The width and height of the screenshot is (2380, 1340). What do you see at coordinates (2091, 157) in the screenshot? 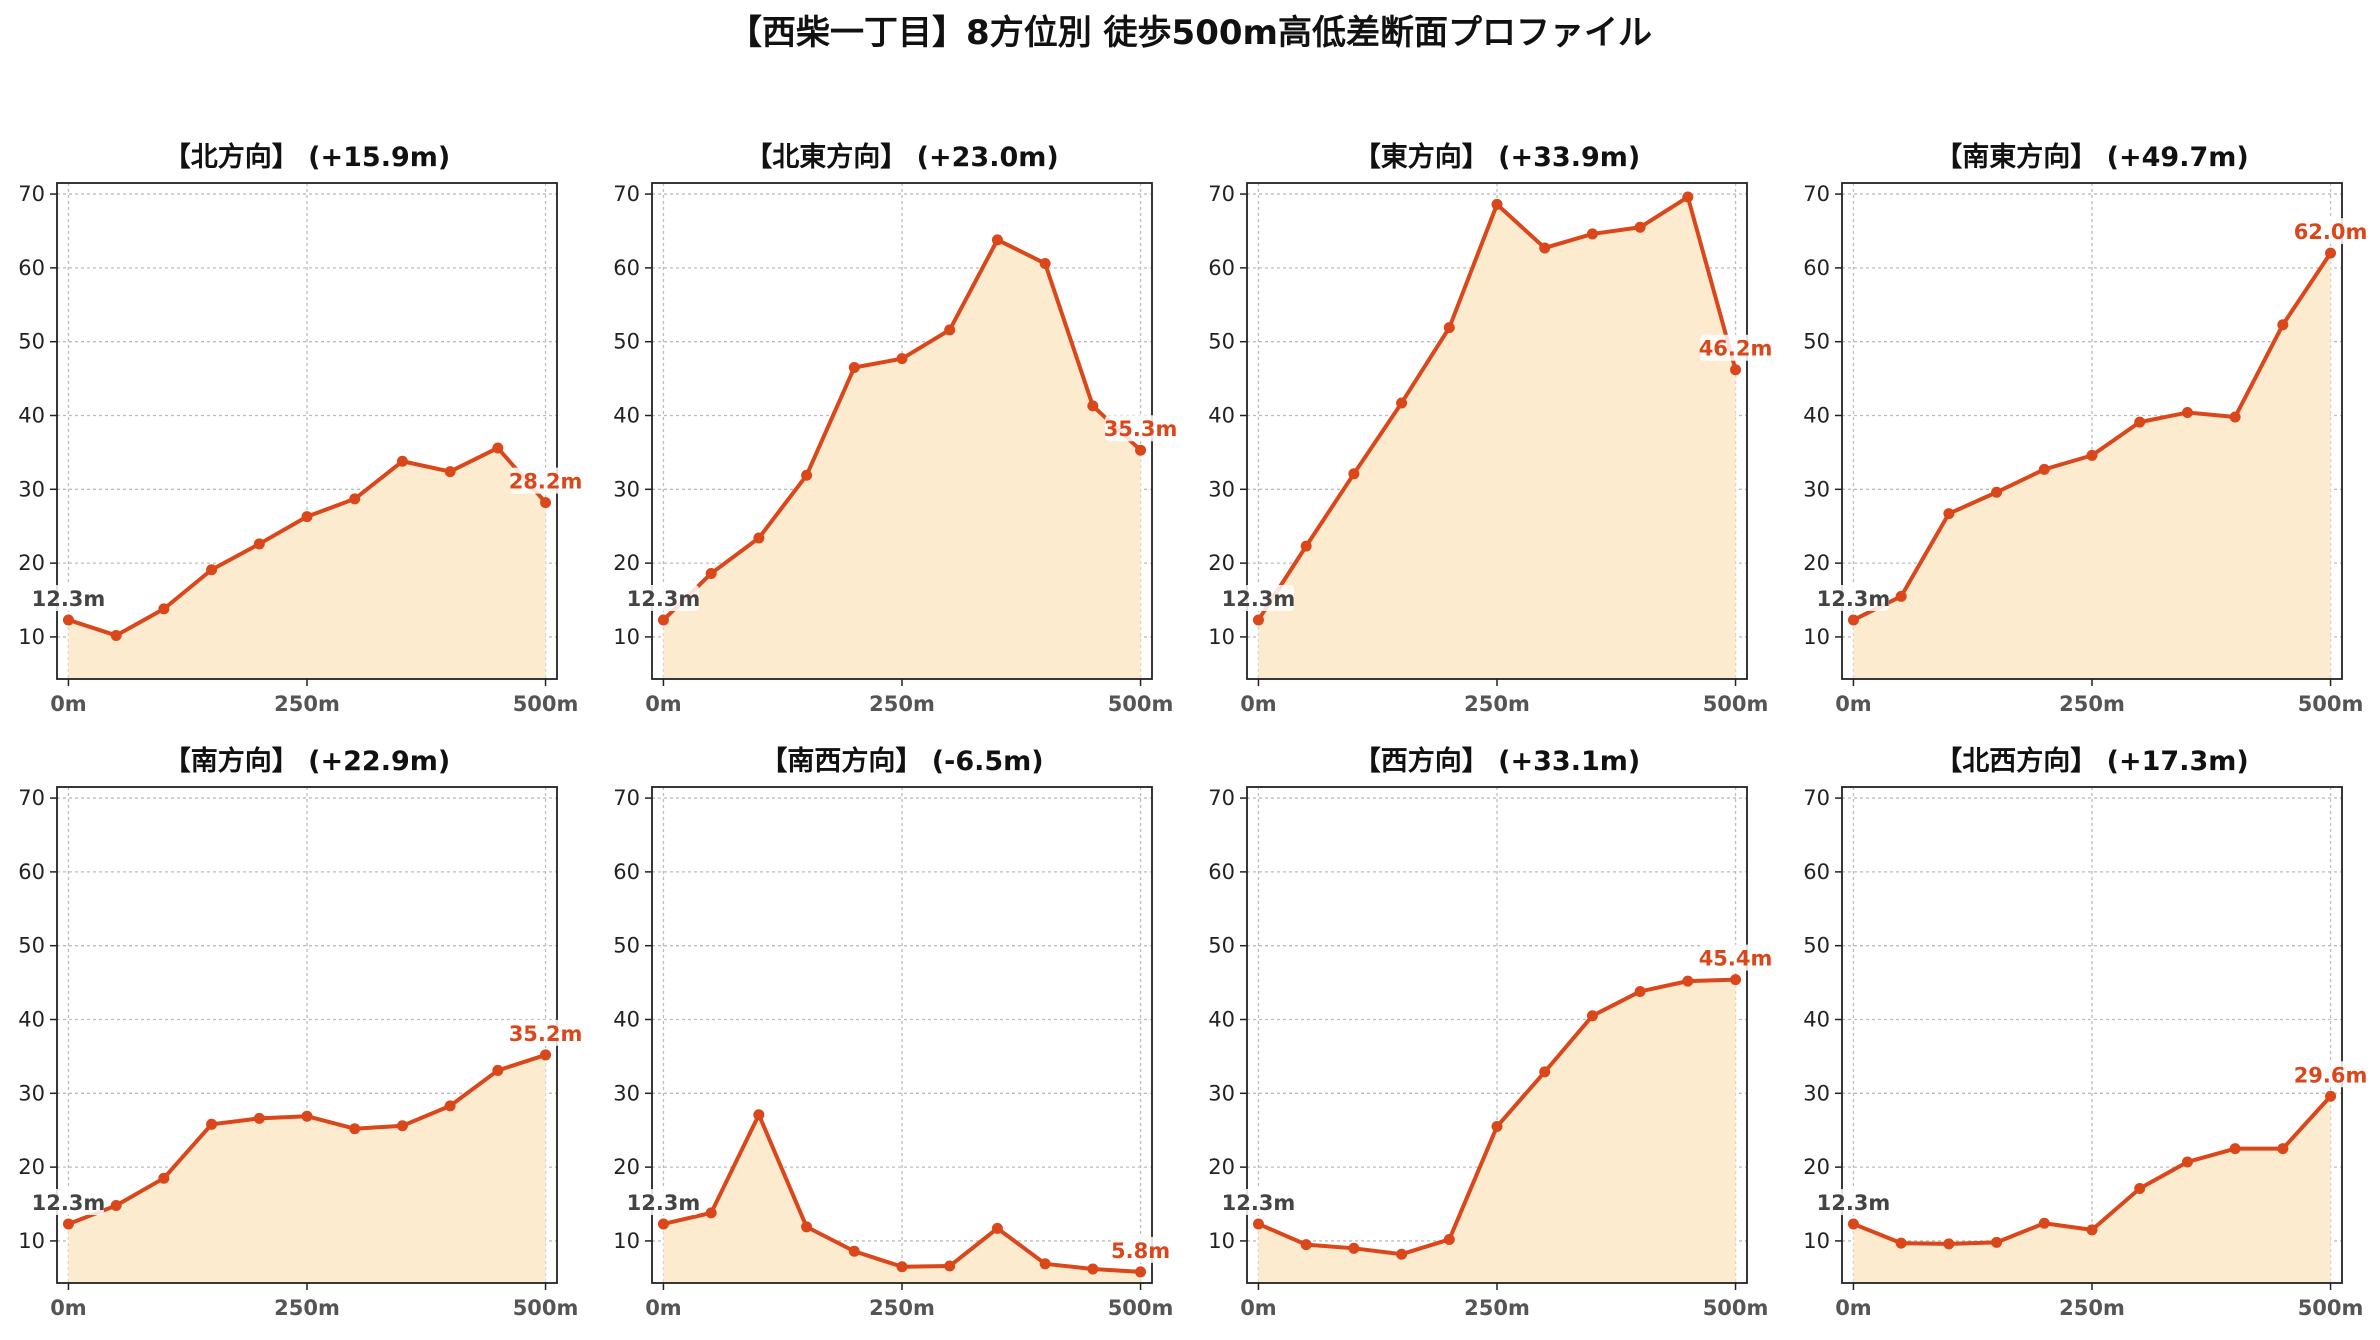
I see `panel-title: 【南東方向】 (+49.7m)` at bounding box center [2091, 157].